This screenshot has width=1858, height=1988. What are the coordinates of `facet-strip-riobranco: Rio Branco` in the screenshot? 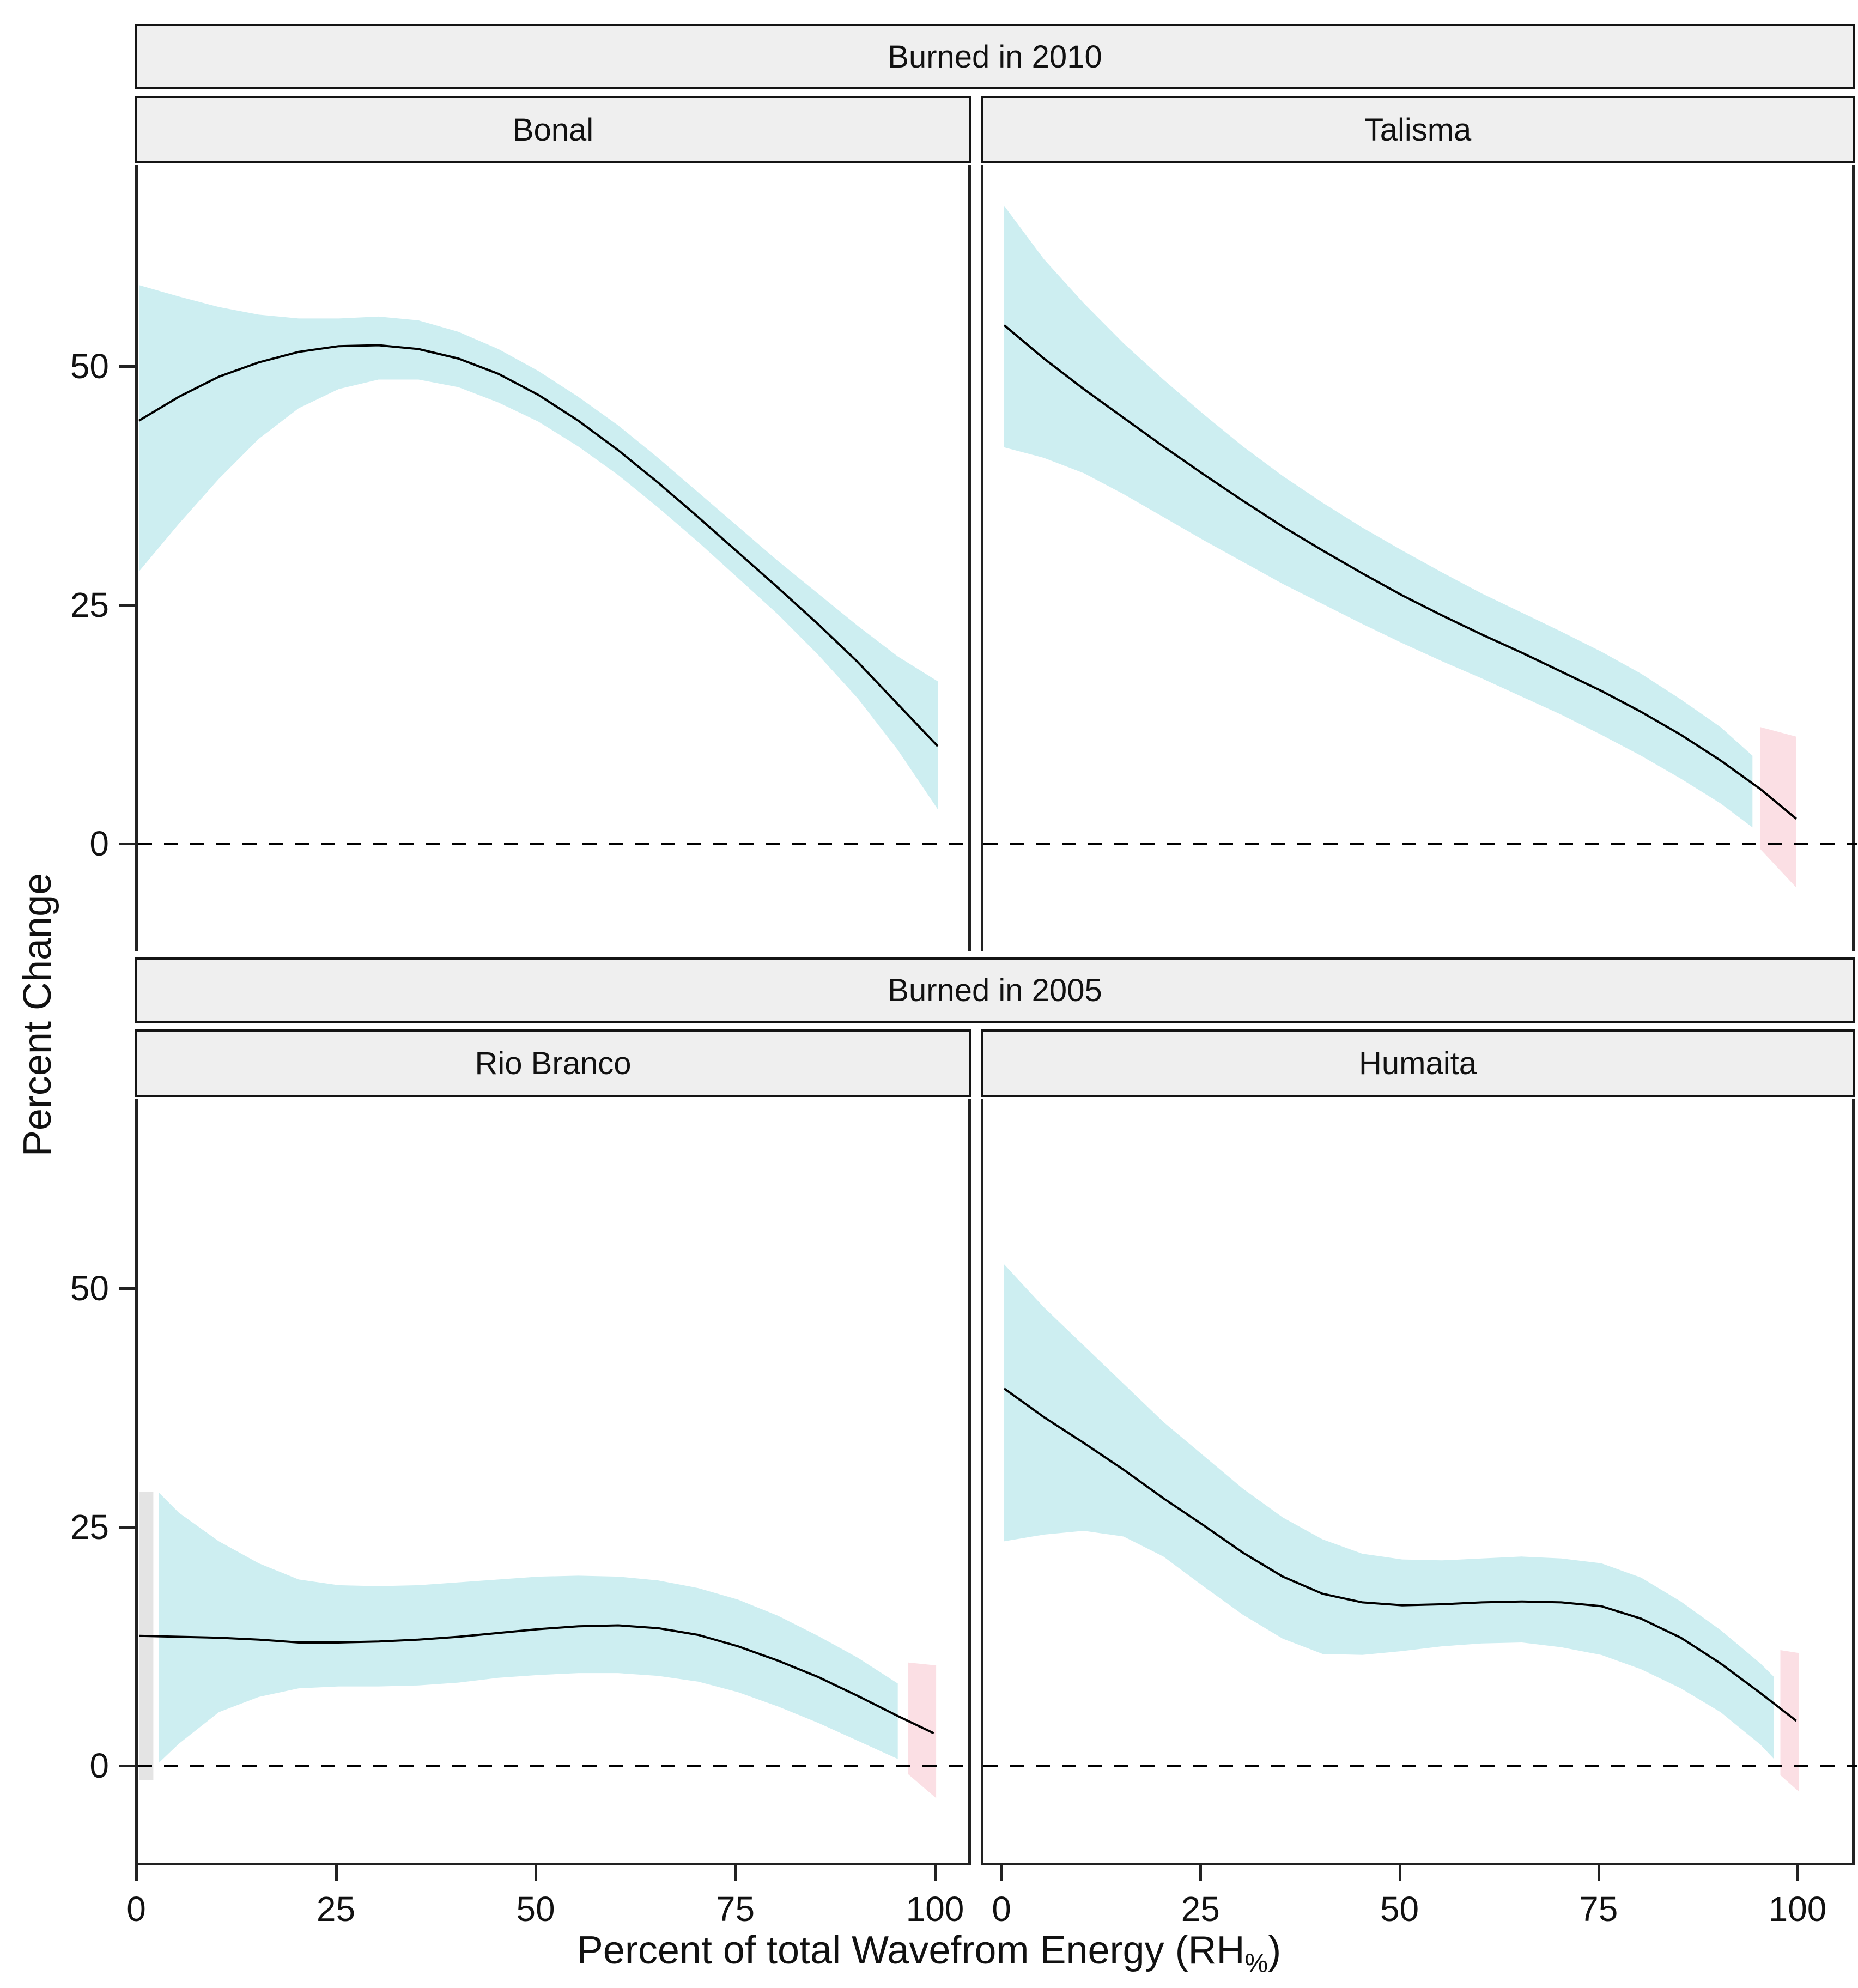 It's located at (553, 1063).